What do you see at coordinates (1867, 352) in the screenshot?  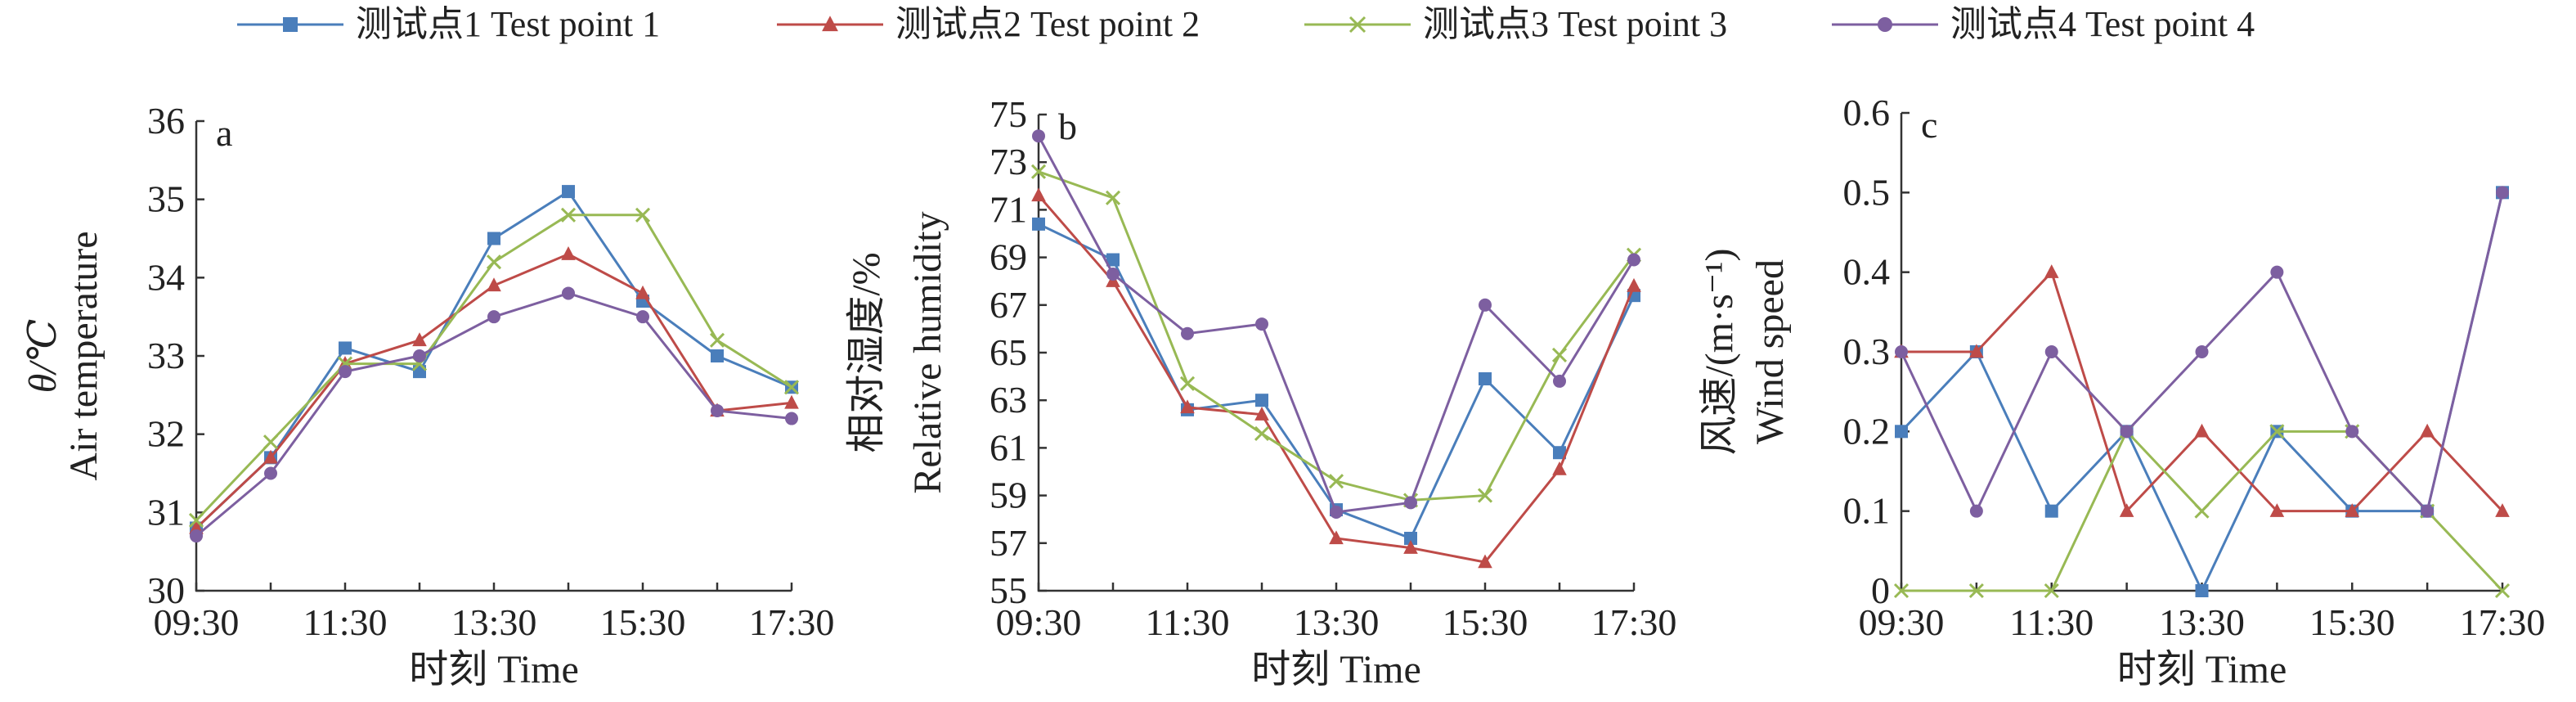 I see `y-tick-label: 0.3` at bounding box center [1867, 352].